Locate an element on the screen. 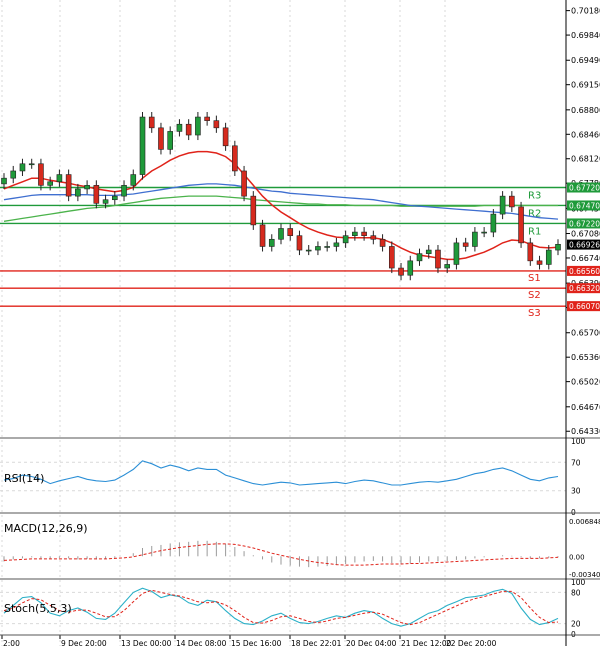 Image resolution: width=600 pixels, height=652 pixels. level-price-label: 0.67720 is located at coordinates (584, 188).